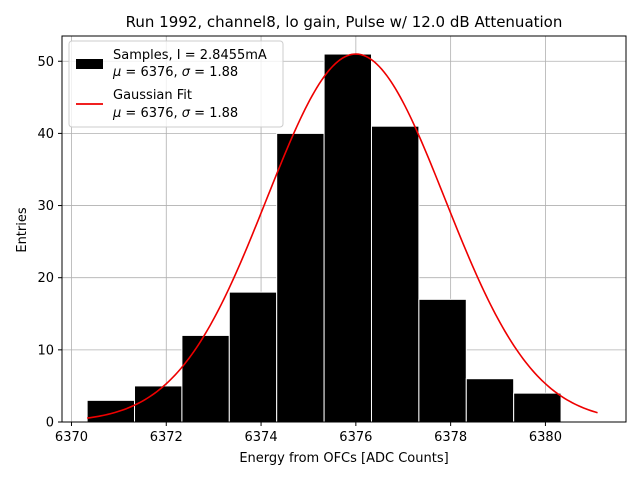  What do you see at coordinates (190, 55) in the screenshot?
I see `legend-samples-label: Samples, I = 2.8455mA` at bounding box center [190, 55].